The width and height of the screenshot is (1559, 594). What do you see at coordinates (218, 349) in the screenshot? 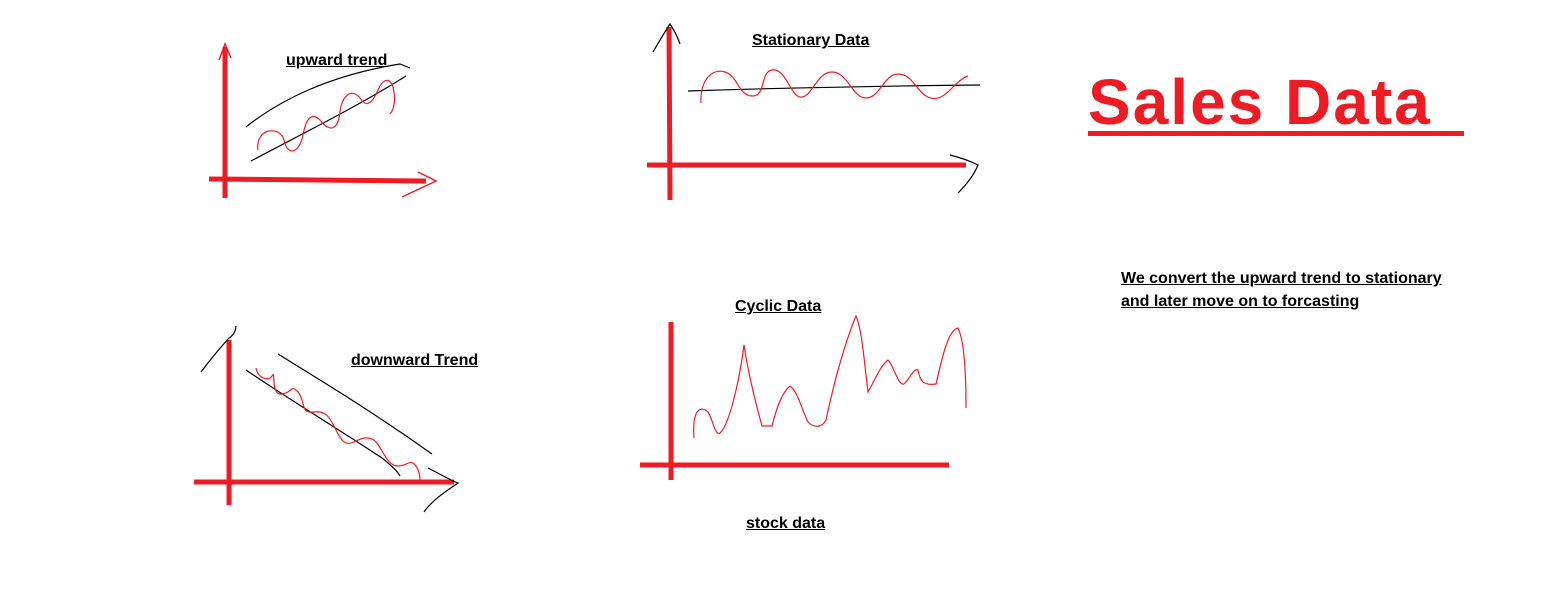
I see `downward-y-arrow` at bounding box center [218, 349].